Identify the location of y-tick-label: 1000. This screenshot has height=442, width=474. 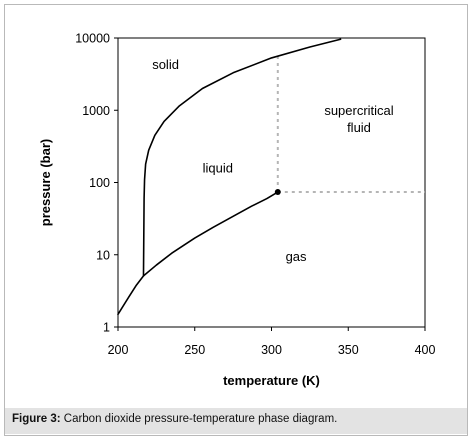
(96, 111).